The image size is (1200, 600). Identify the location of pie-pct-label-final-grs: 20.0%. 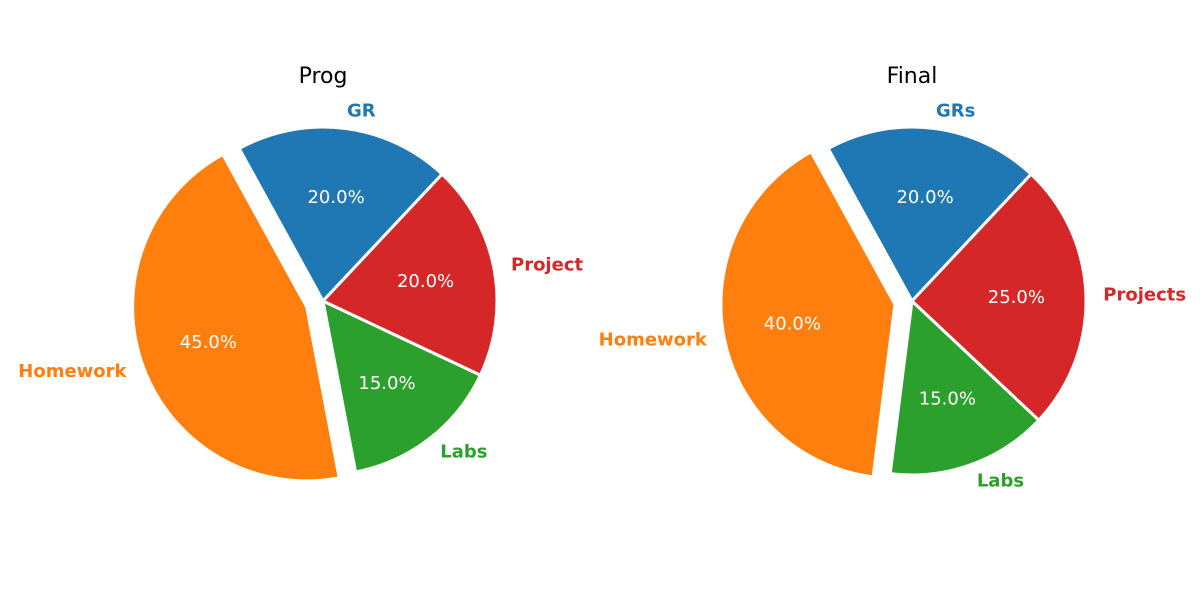
(924, 197).